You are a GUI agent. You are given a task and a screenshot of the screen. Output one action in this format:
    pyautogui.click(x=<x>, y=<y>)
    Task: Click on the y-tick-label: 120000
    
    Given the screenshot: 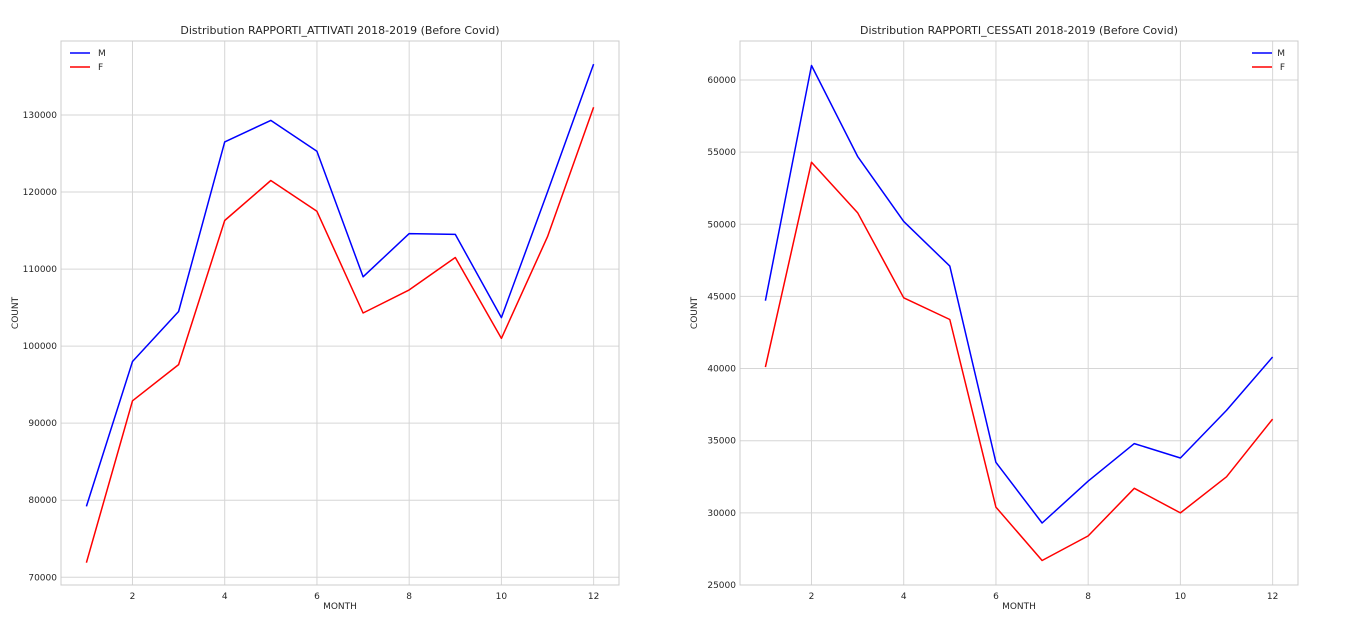 What is the action you would take?
    pyautogui.click(x=40, y=193)
    